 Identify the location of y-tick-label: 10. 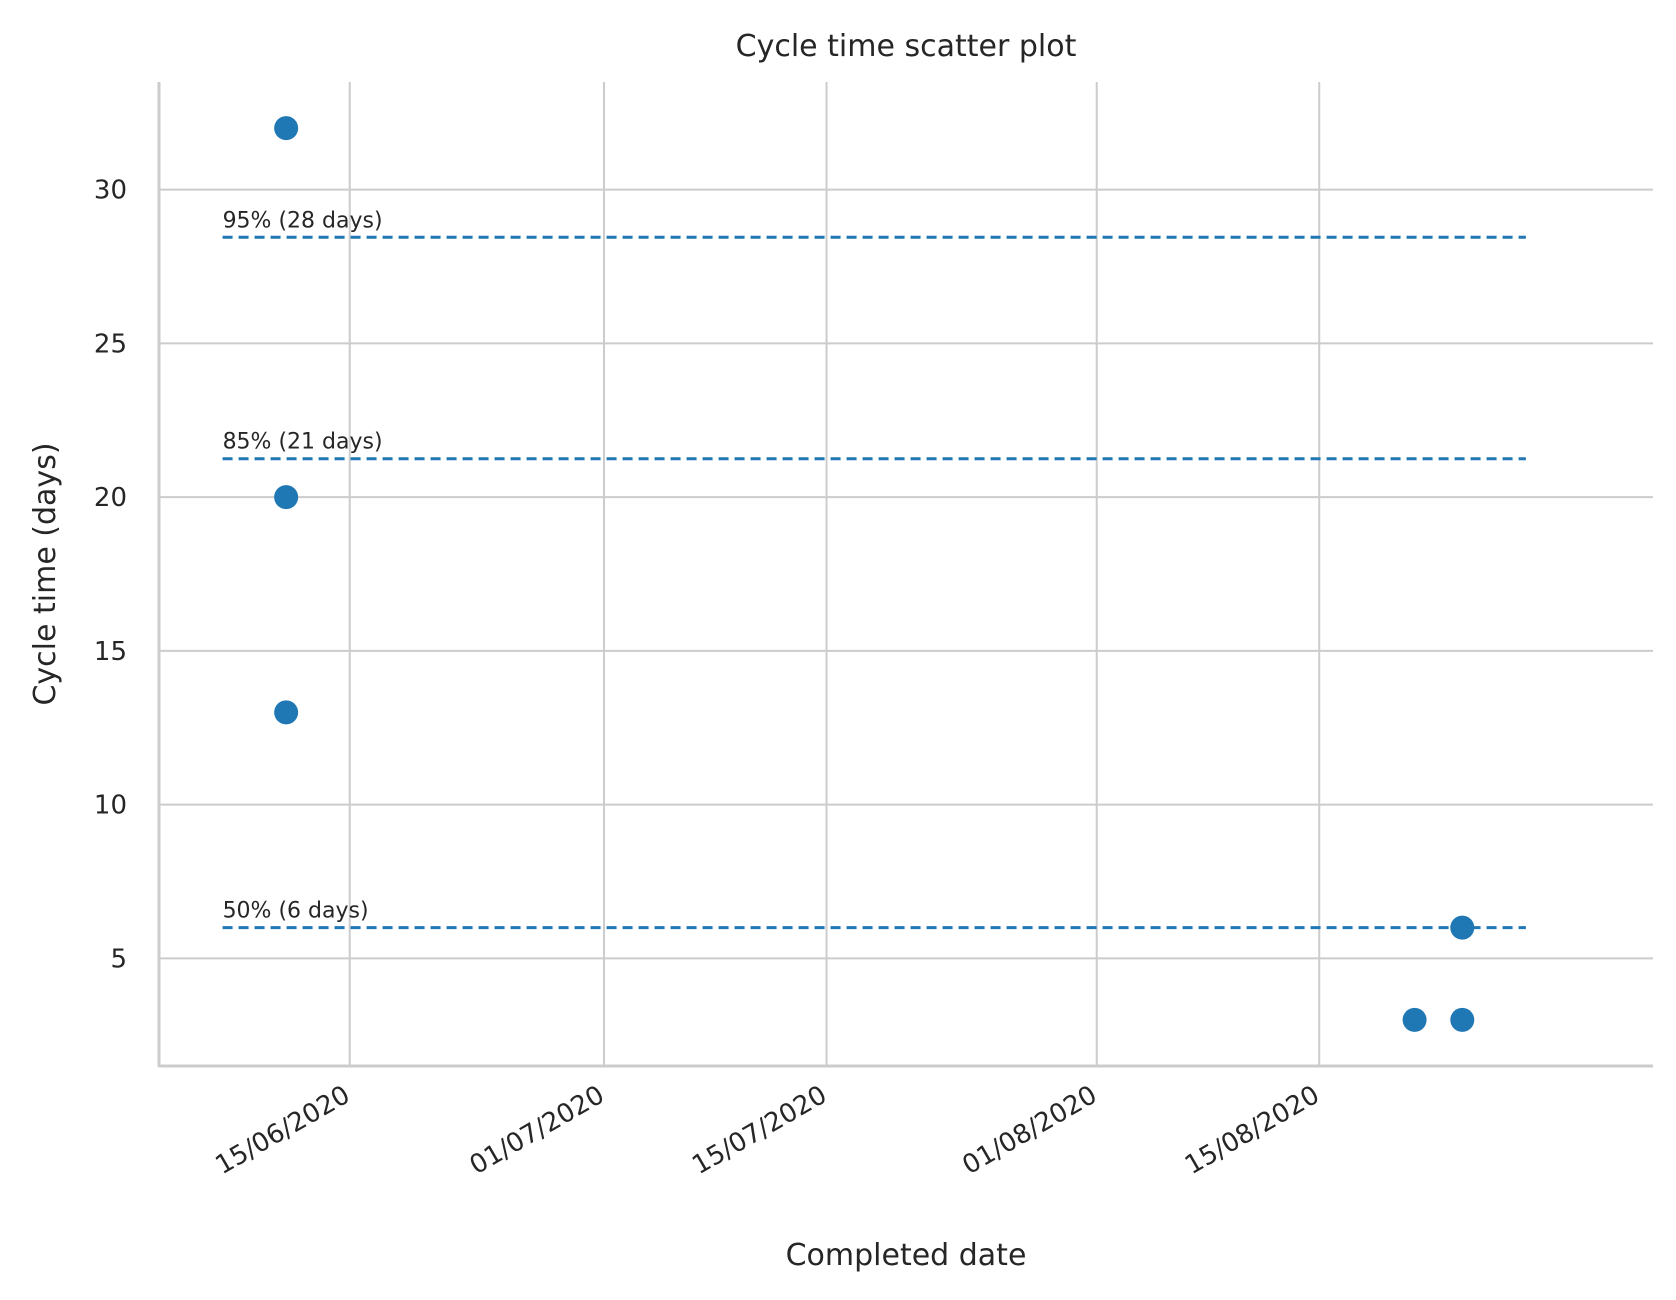
(110, 806).